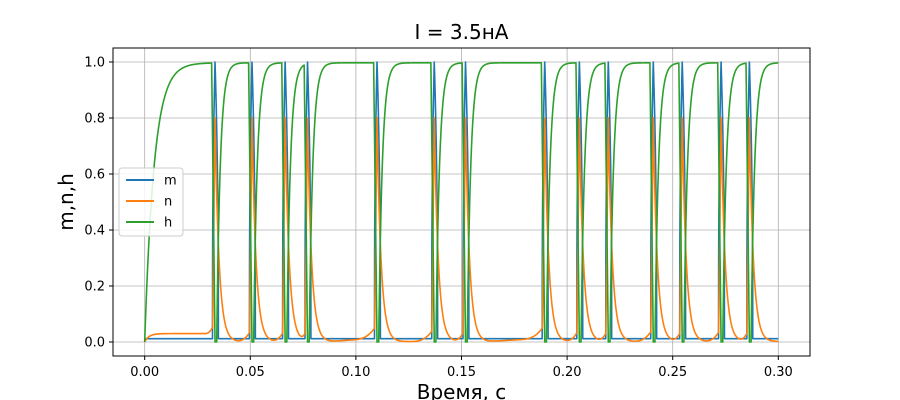 This screenshot has width=900, height=400. What do you see at coordinates (94, 63) in the screenshot?
I see `y-tick-label: 1.0` at bounding box center [94, 63].